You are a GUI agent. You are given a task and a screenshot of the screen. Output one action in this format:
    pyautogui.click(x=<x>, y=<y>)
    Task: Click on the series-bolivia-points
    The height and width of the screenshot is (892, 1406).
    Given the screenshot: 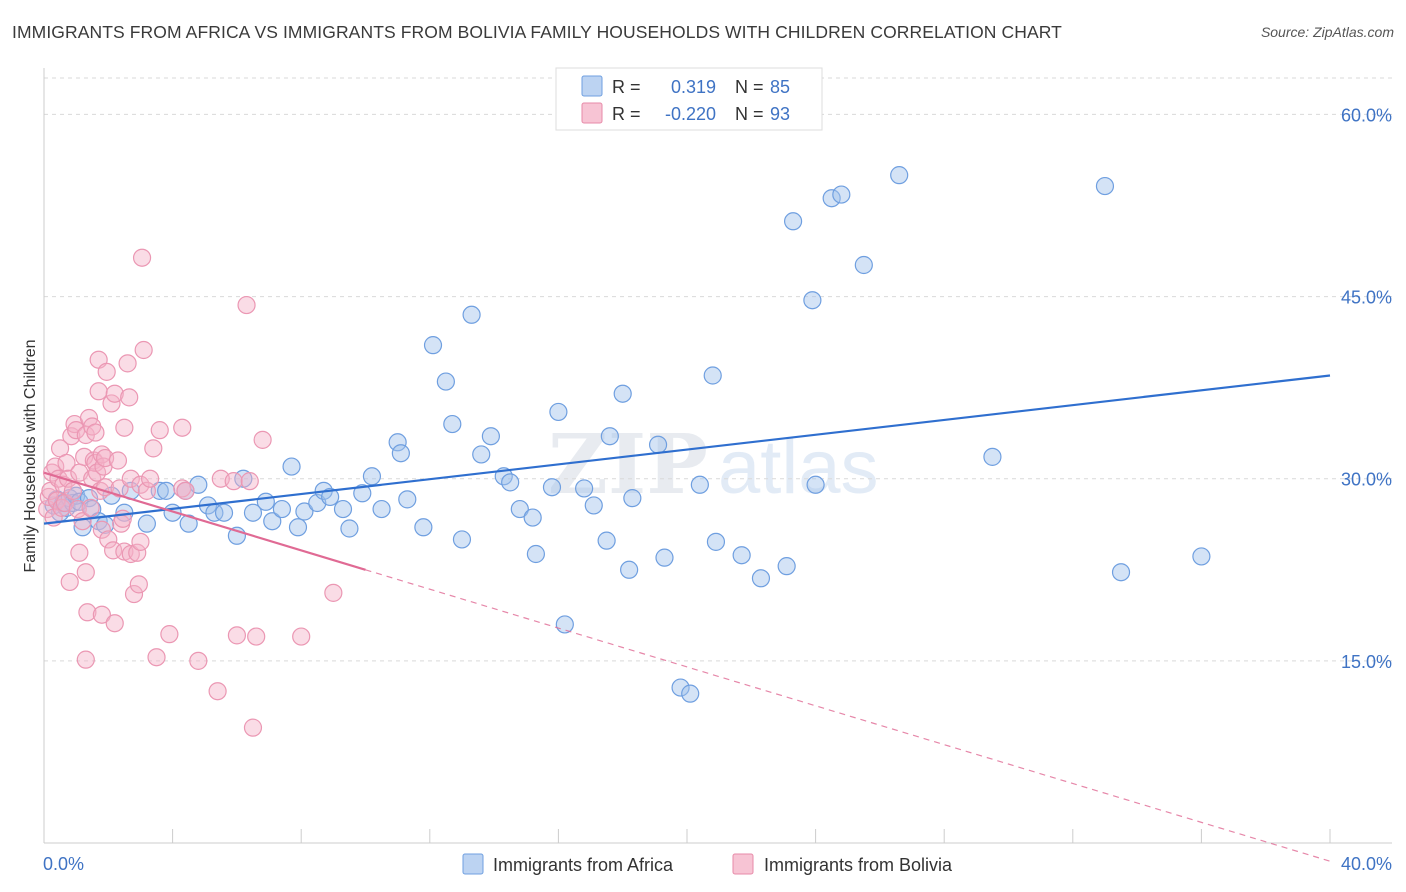 What is the action you would take?
    pyautogui.click(x=190, y=492)
    